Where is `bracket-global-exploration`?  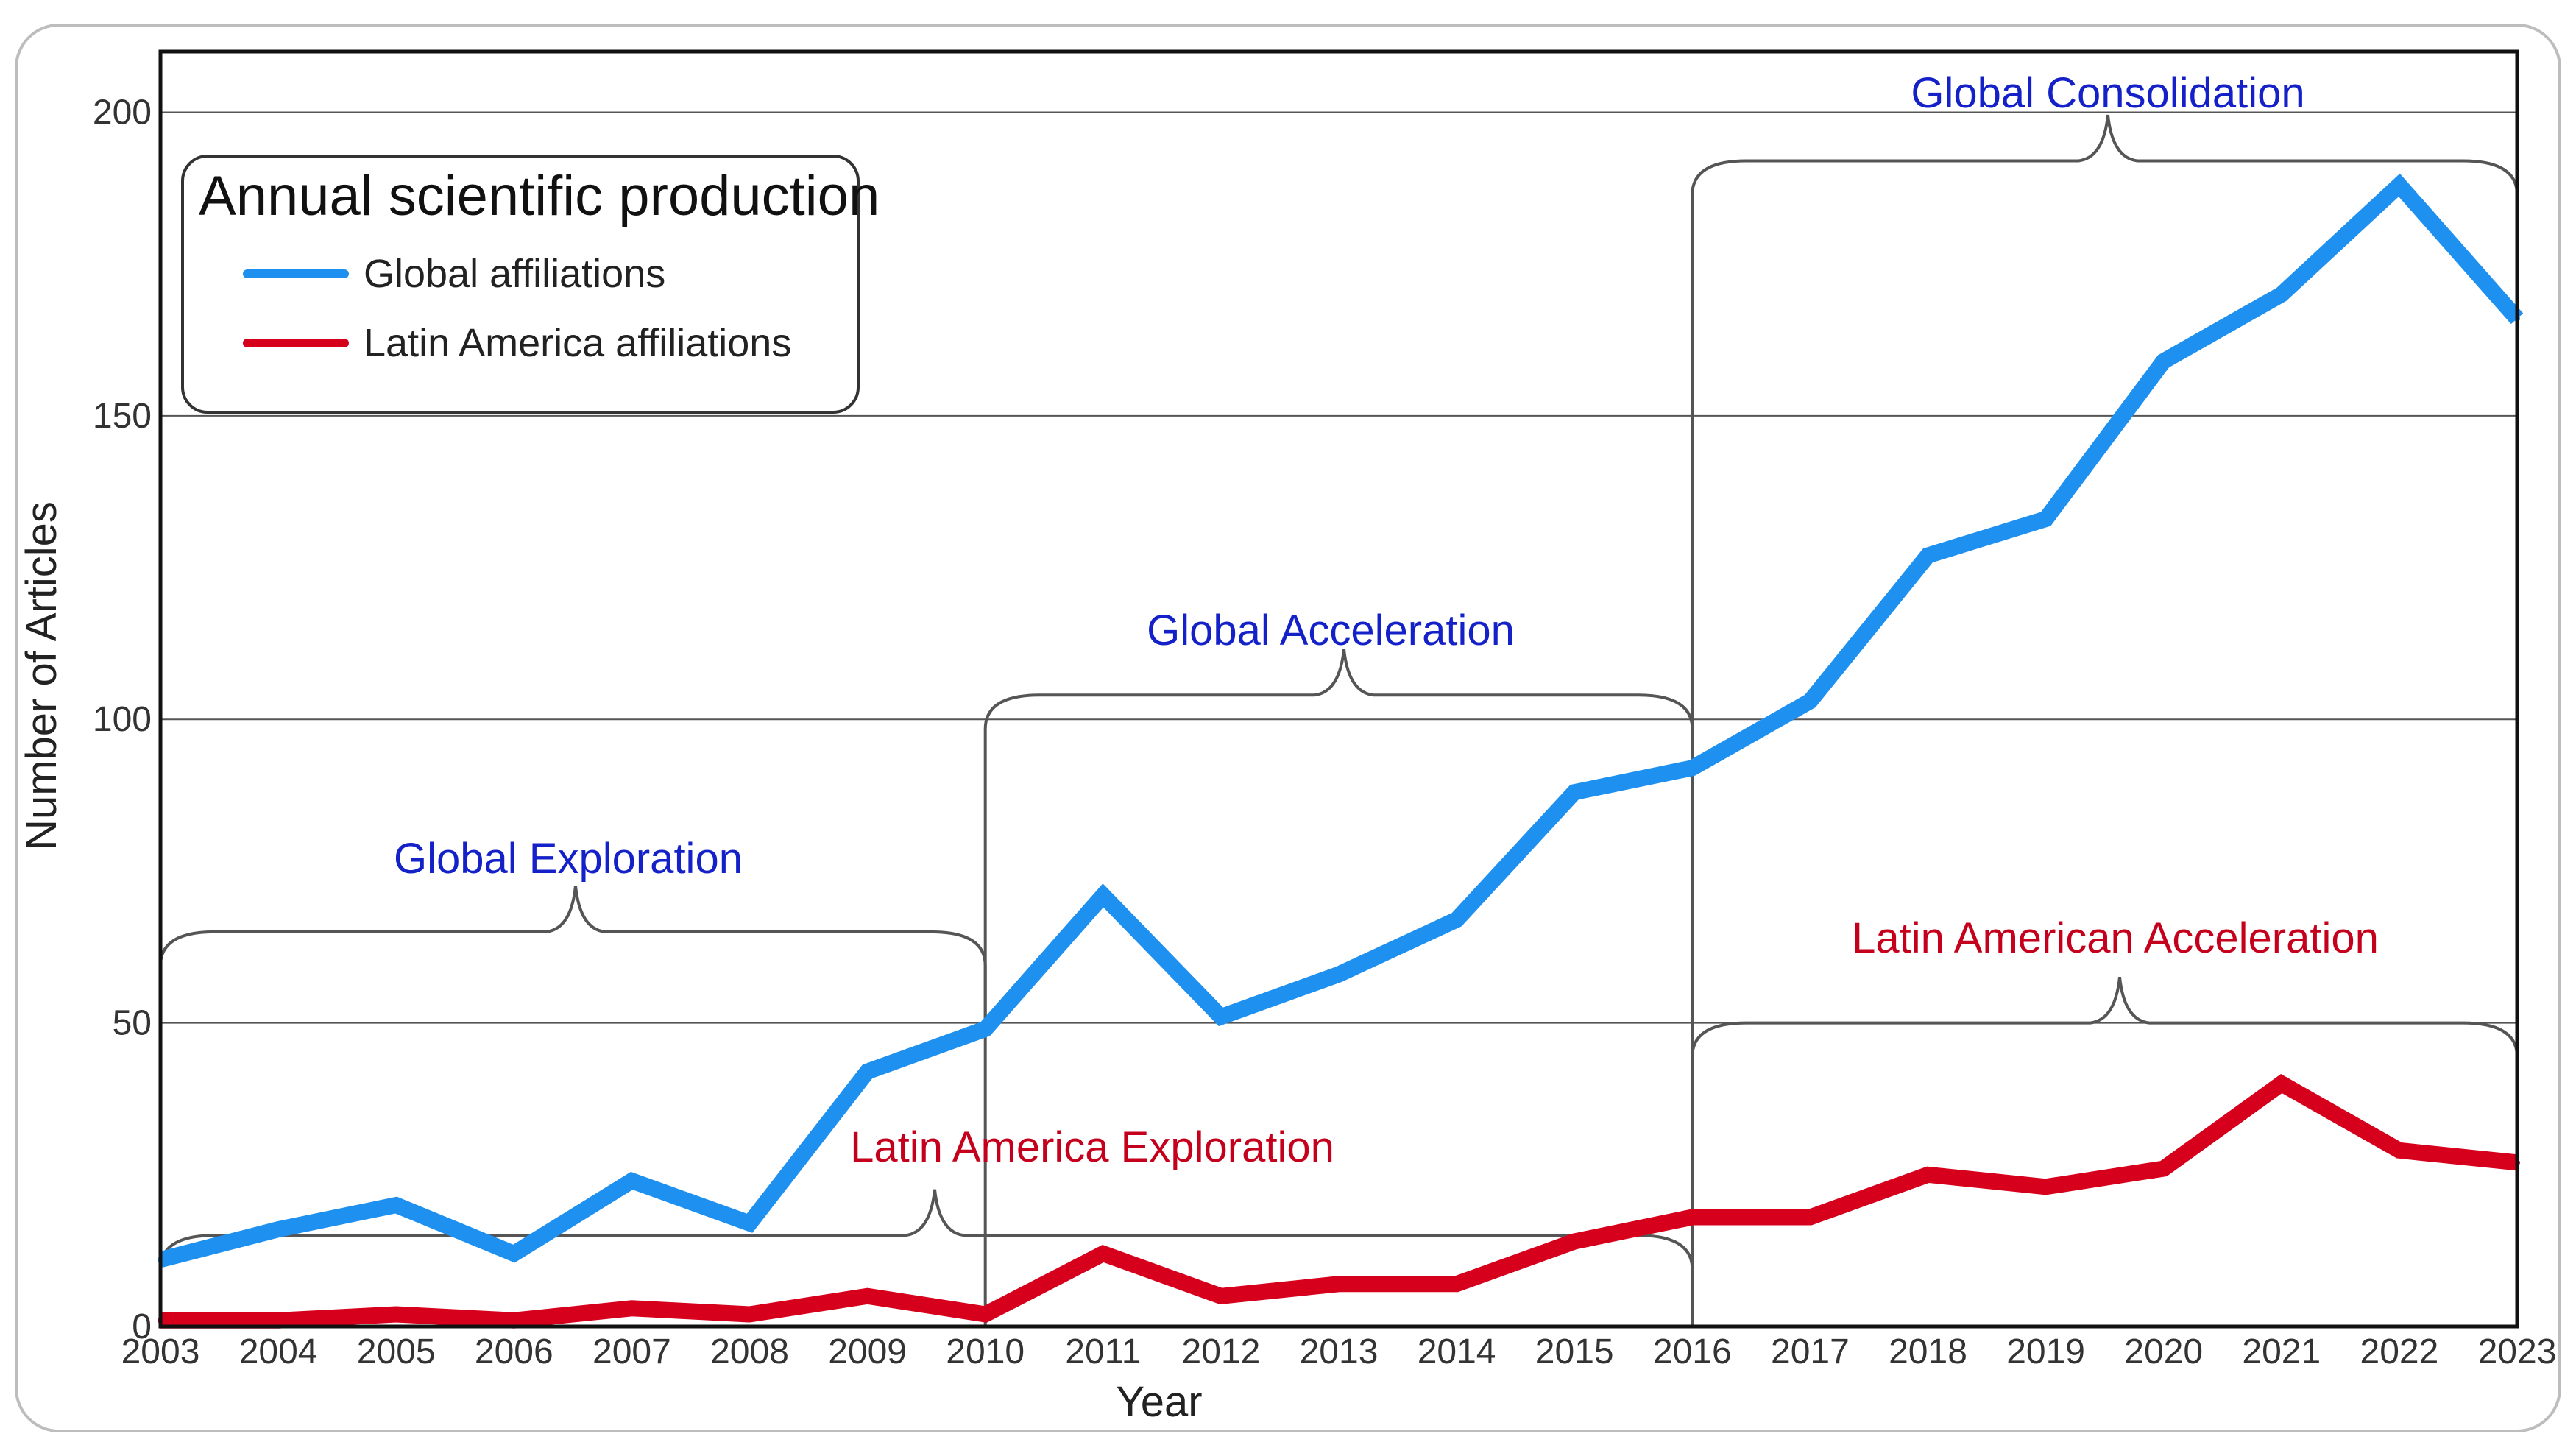 bracket-global-exploration is located at coordinates (573, 954).